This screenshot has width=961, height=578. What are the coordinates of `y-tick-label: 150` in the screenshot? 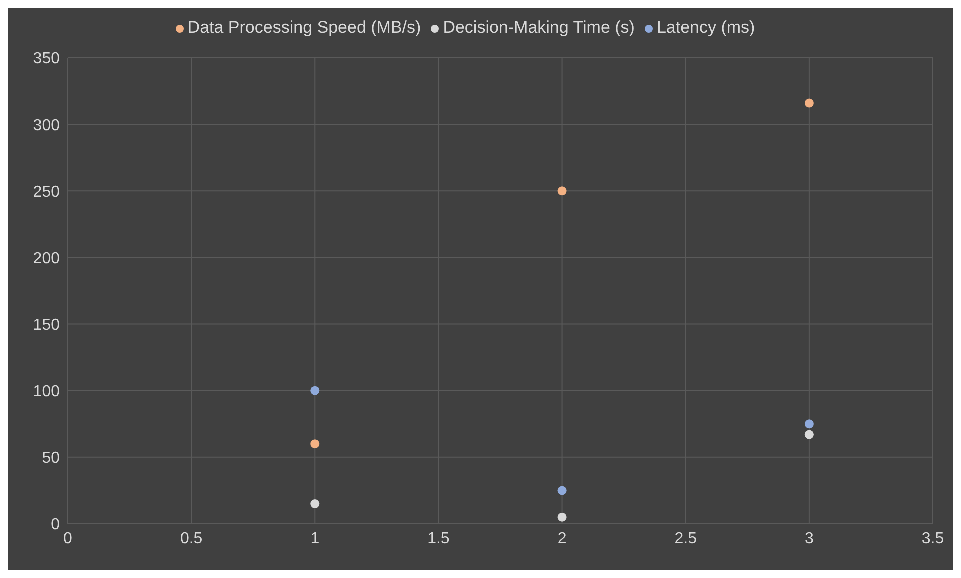 It's located at (46, 325).